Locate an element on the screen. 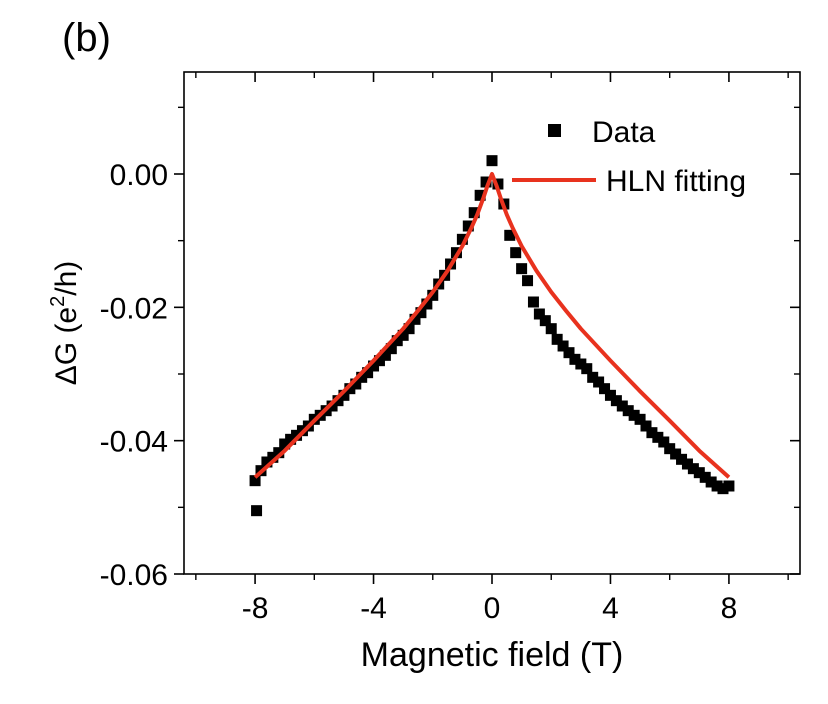 Image resolution: width=828 pixels, height=704 pixels. y-tick-label: 0.00 is located at coordinates (139, 175).